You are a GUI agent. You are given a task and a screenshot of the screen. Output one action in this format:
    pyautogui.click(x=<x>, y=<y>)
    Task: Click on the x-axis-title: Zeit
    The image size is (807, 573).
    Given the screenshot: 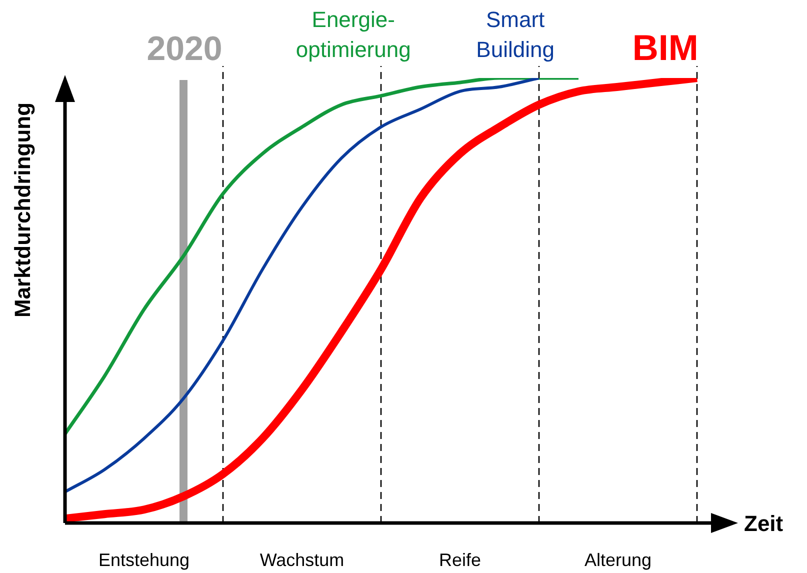 What is the action you would take?
    pyautogui.click(x=764, y=523)
    